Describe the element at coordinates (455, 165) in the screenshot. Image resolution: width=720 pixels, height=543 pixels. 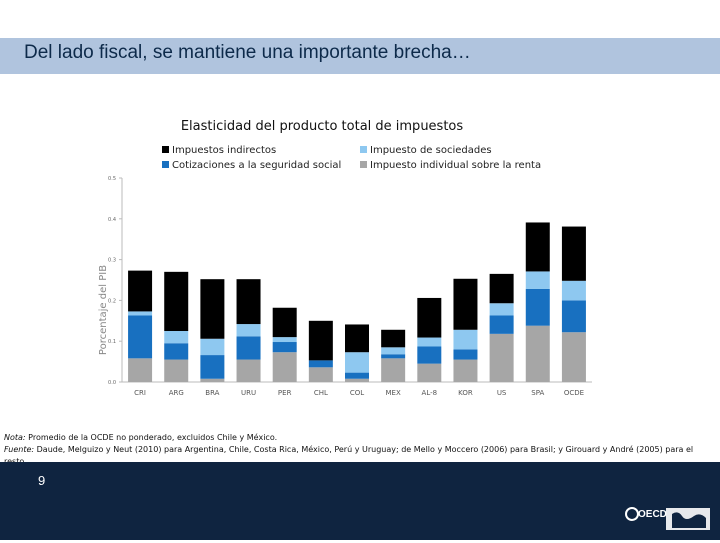
I see `legend-label: Impuesto individual sobre la renta` at that location.